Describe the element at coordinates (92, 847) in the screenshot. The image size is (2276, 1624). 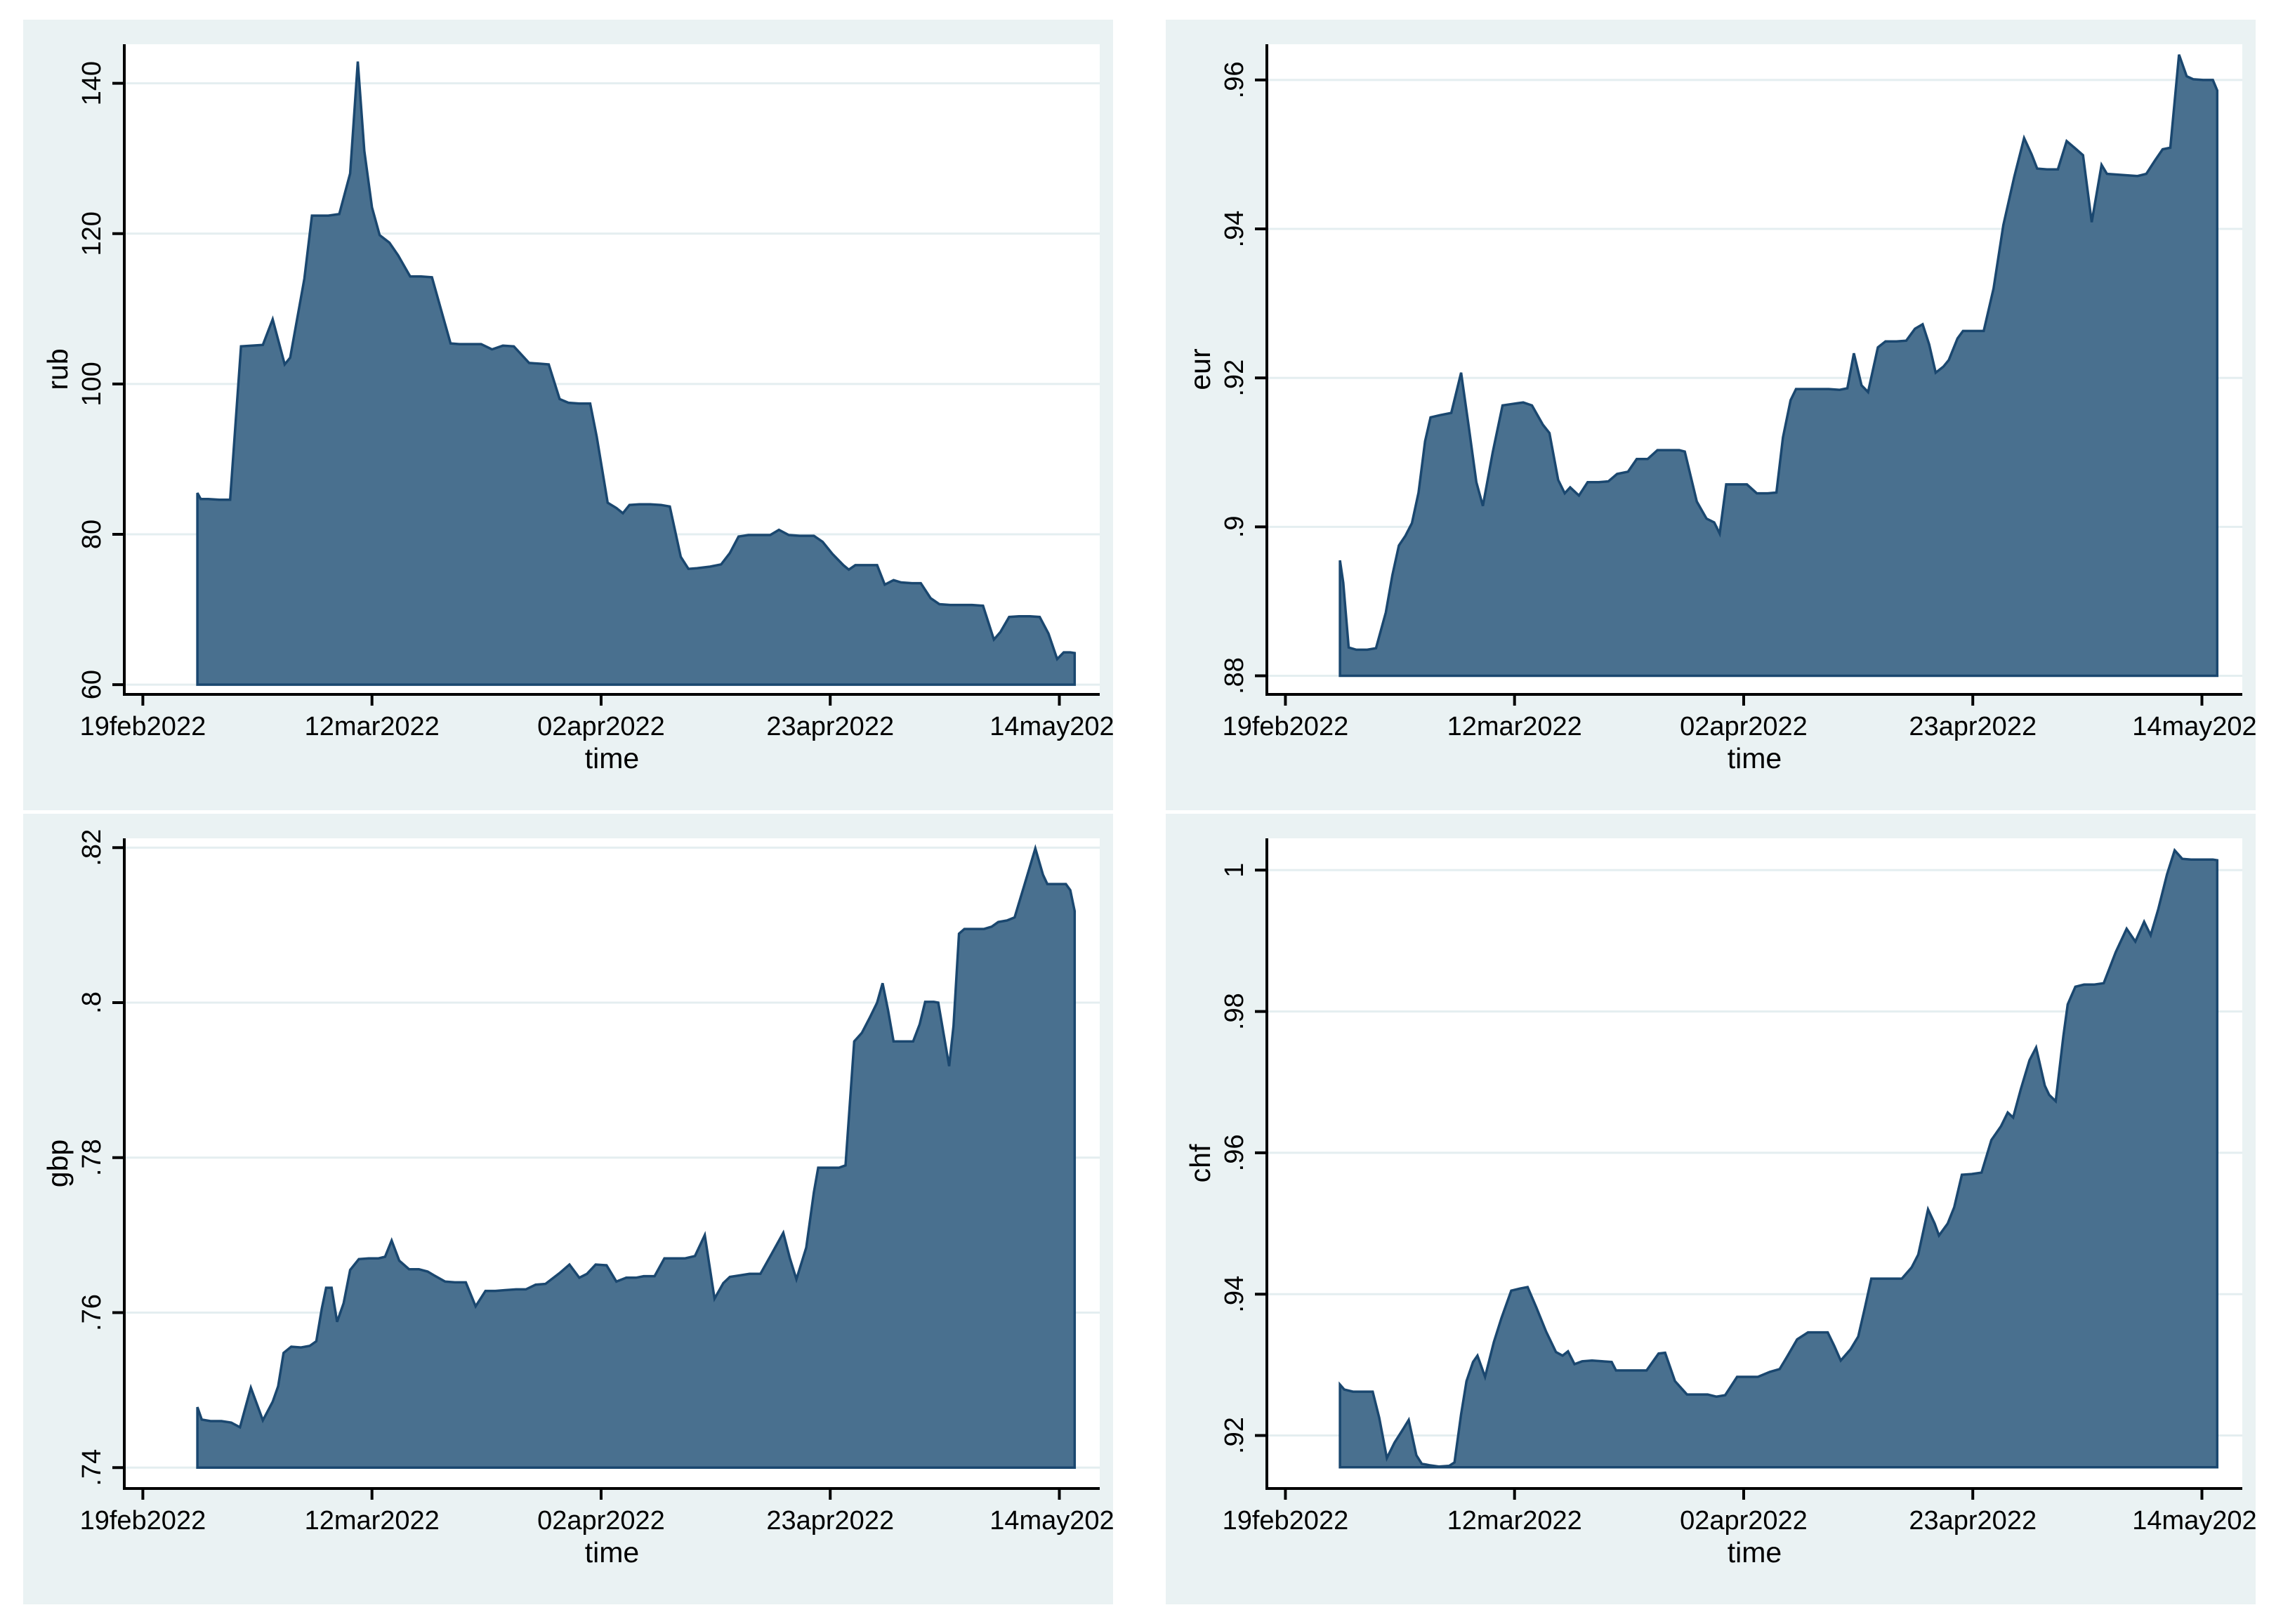
I see `y-tick-label: .82` at that location.